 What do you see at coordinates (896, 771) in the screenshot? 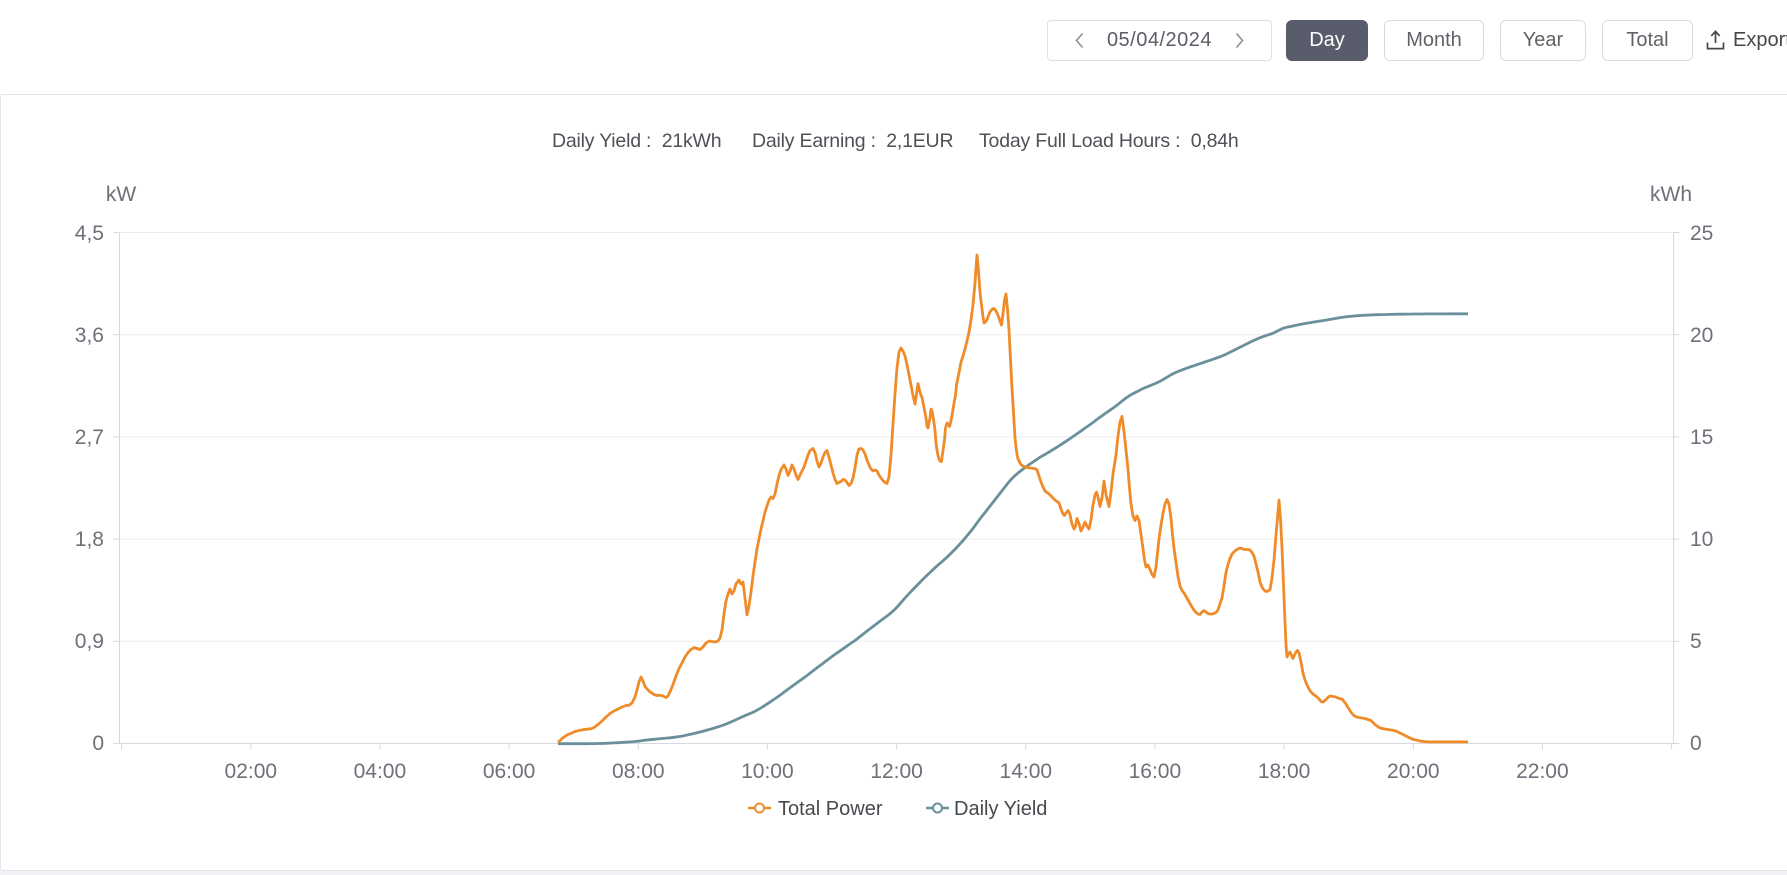
I see `svg-text: 12:00` at bounding box center [896, 771].